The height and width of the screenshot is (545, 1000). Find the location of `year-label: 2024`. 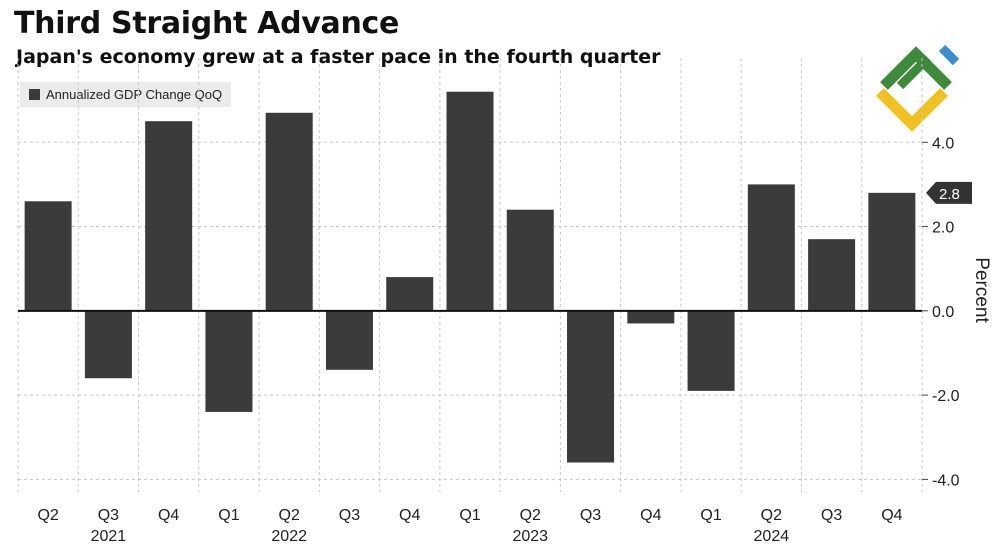

year-label: 2024 is located at coordinates (772, 536).